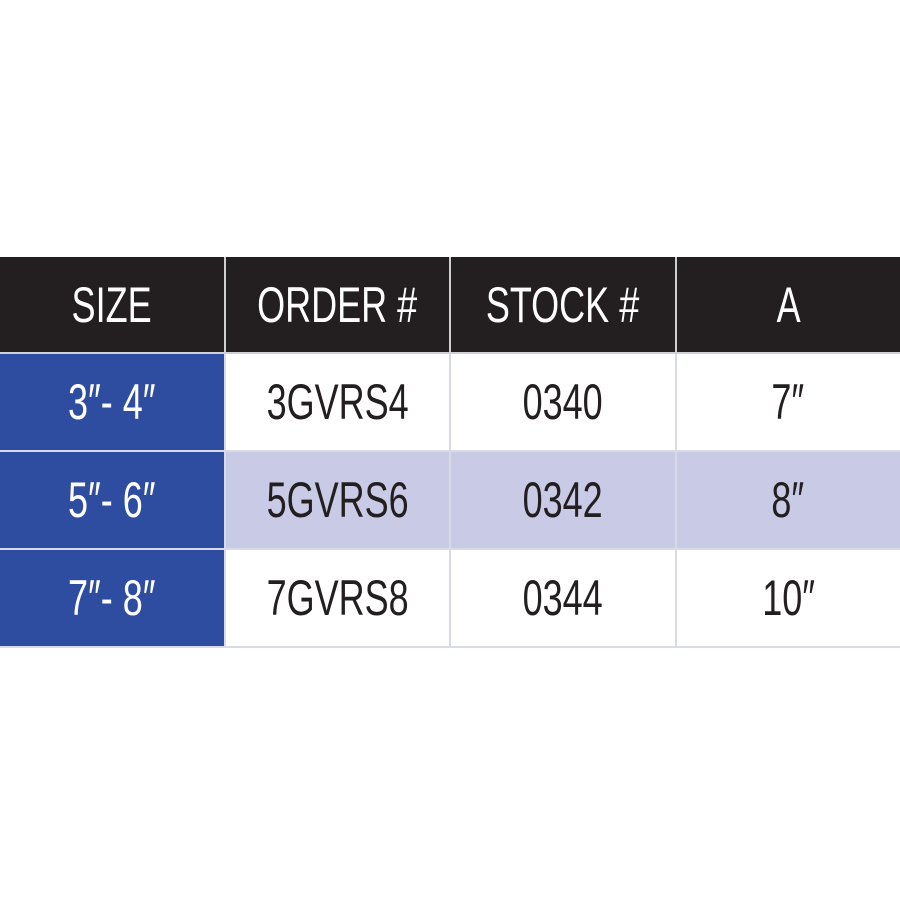 Image resolution: width=900 pixels, height=900 pixels. I want to click on a-cell: 8″, so click(788, 500).